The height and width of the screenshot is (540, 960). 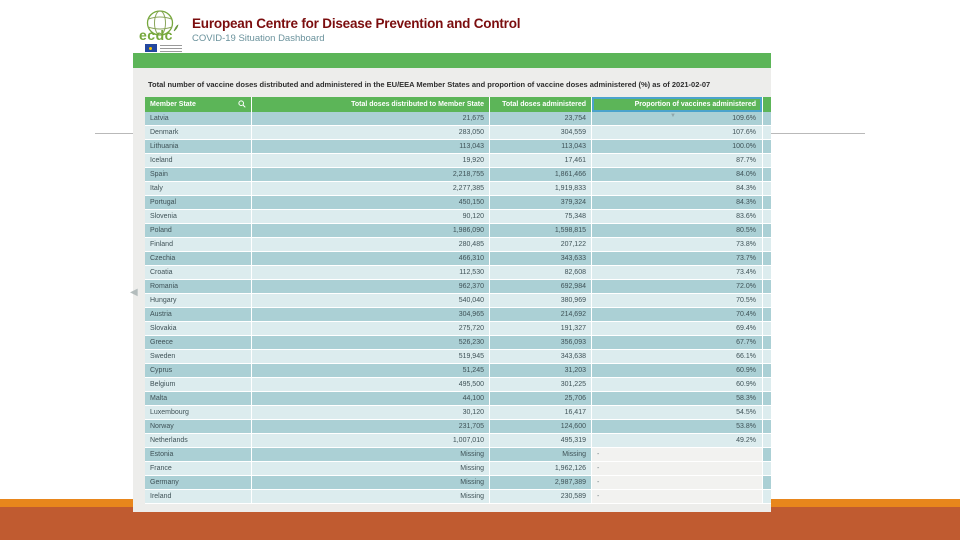 What do you see at coordinates (156, 35) in the screenshot?
I see `ecdc-logo-text: ecdc` at bounding box center [156, 35].